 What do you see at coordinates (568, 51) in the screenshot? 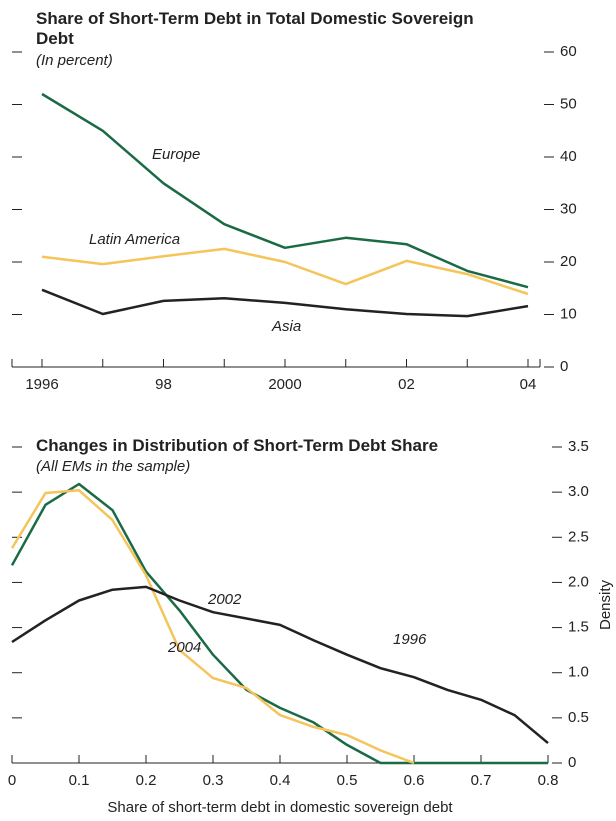
I see `y-tick-label: 60` at bounding box center [568, 51].